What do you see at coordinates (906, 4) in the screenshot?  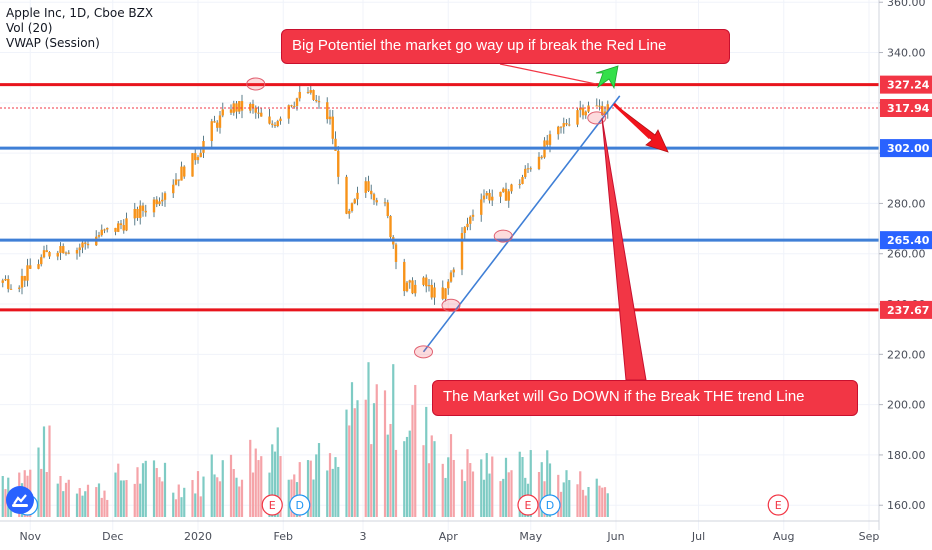 I see `price-tick-label: 360.00` at bounding box center [906, 4].